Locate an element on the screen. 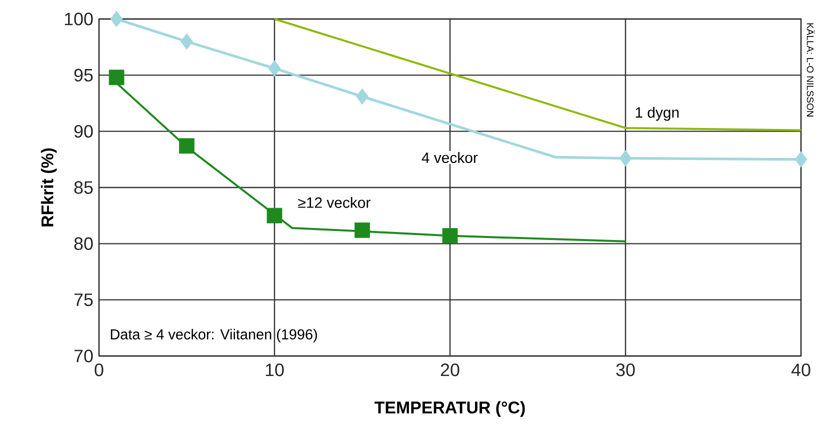 The height and width of the screenshot is (432, 822). y-axis-title: RFkrit (%) is located at coordinates (48, 187).